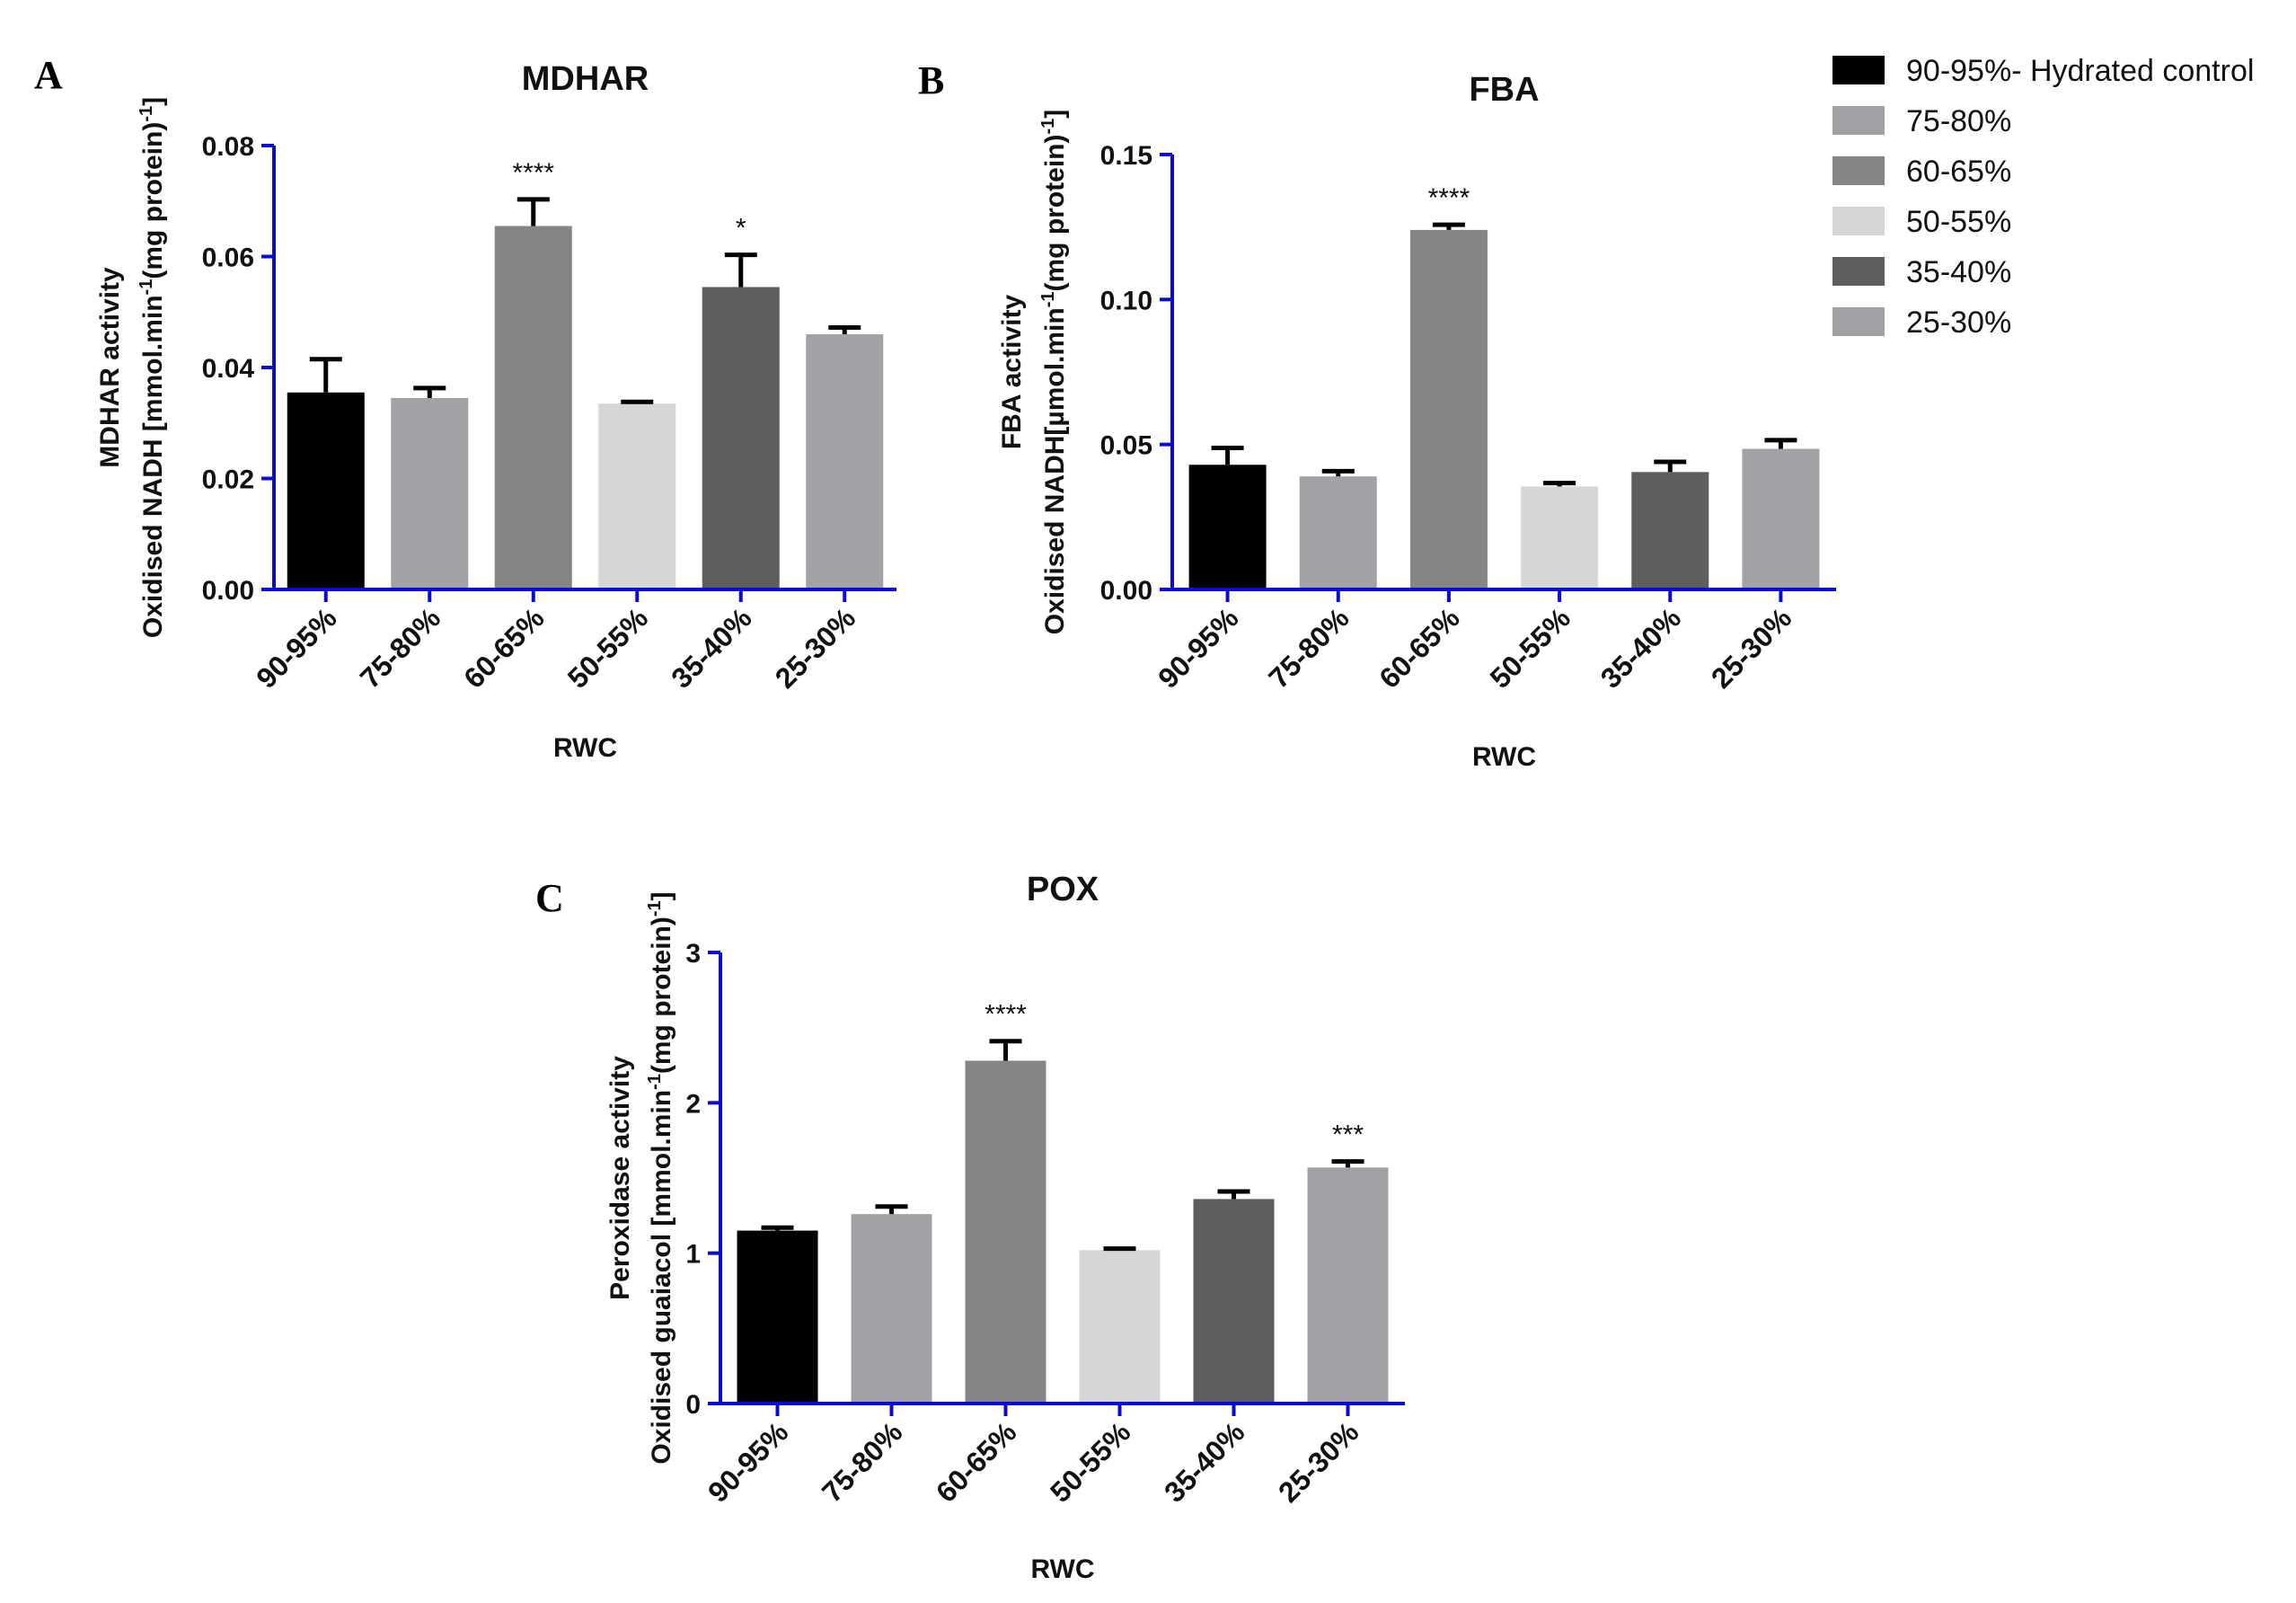  I want to click on y-axis-label-line2: Oxidised NADH [mmol.min-1(mg protein)-1], so click(152, 367).